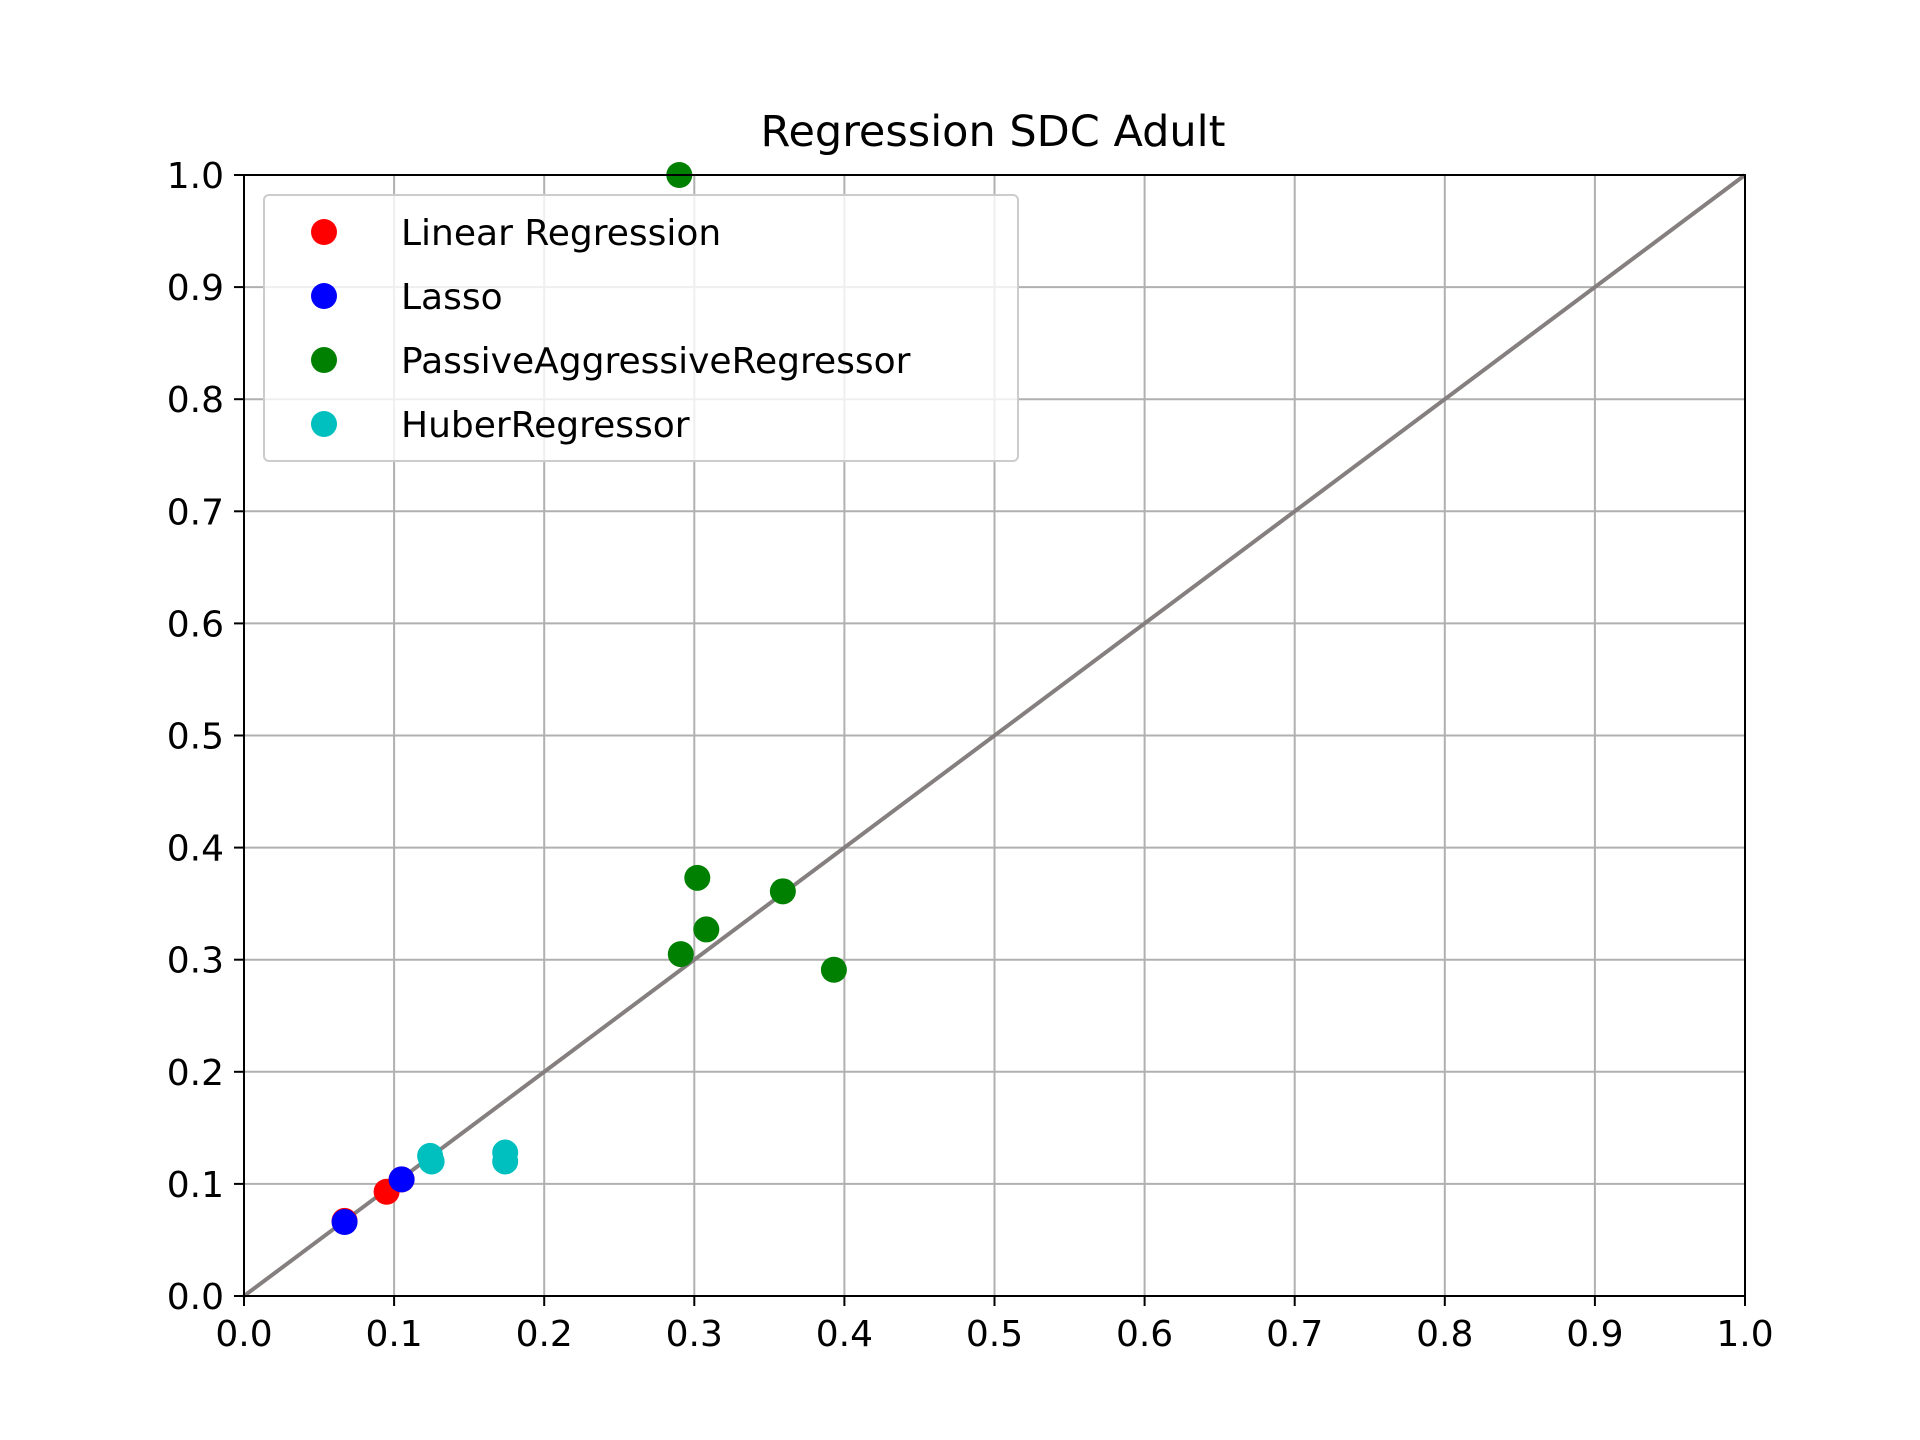 This screenshot has height=1440, width=1920. Describe the element at coordinates (694, 1334) in the screenshot. I see `x-tick-label: 0.3` at that location.